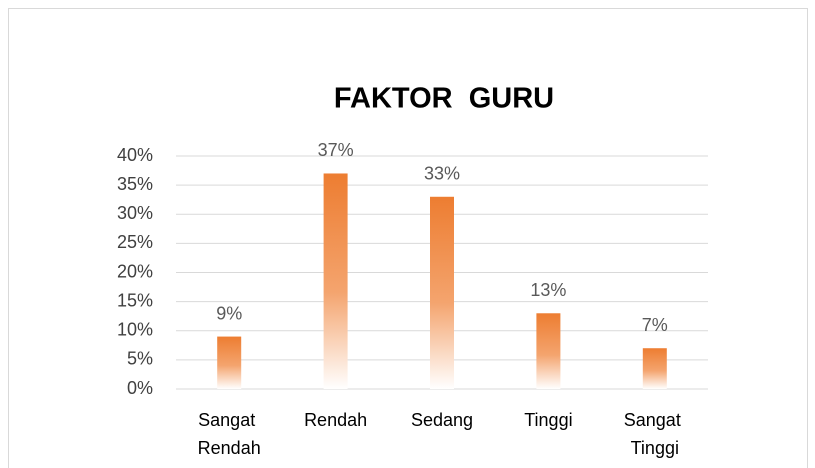 This screenshot has width=815, height=468. What do you see at coordinates (442, 174) in the screenshot?
I see `data-label: 33%` at bounding box center [442, 174].